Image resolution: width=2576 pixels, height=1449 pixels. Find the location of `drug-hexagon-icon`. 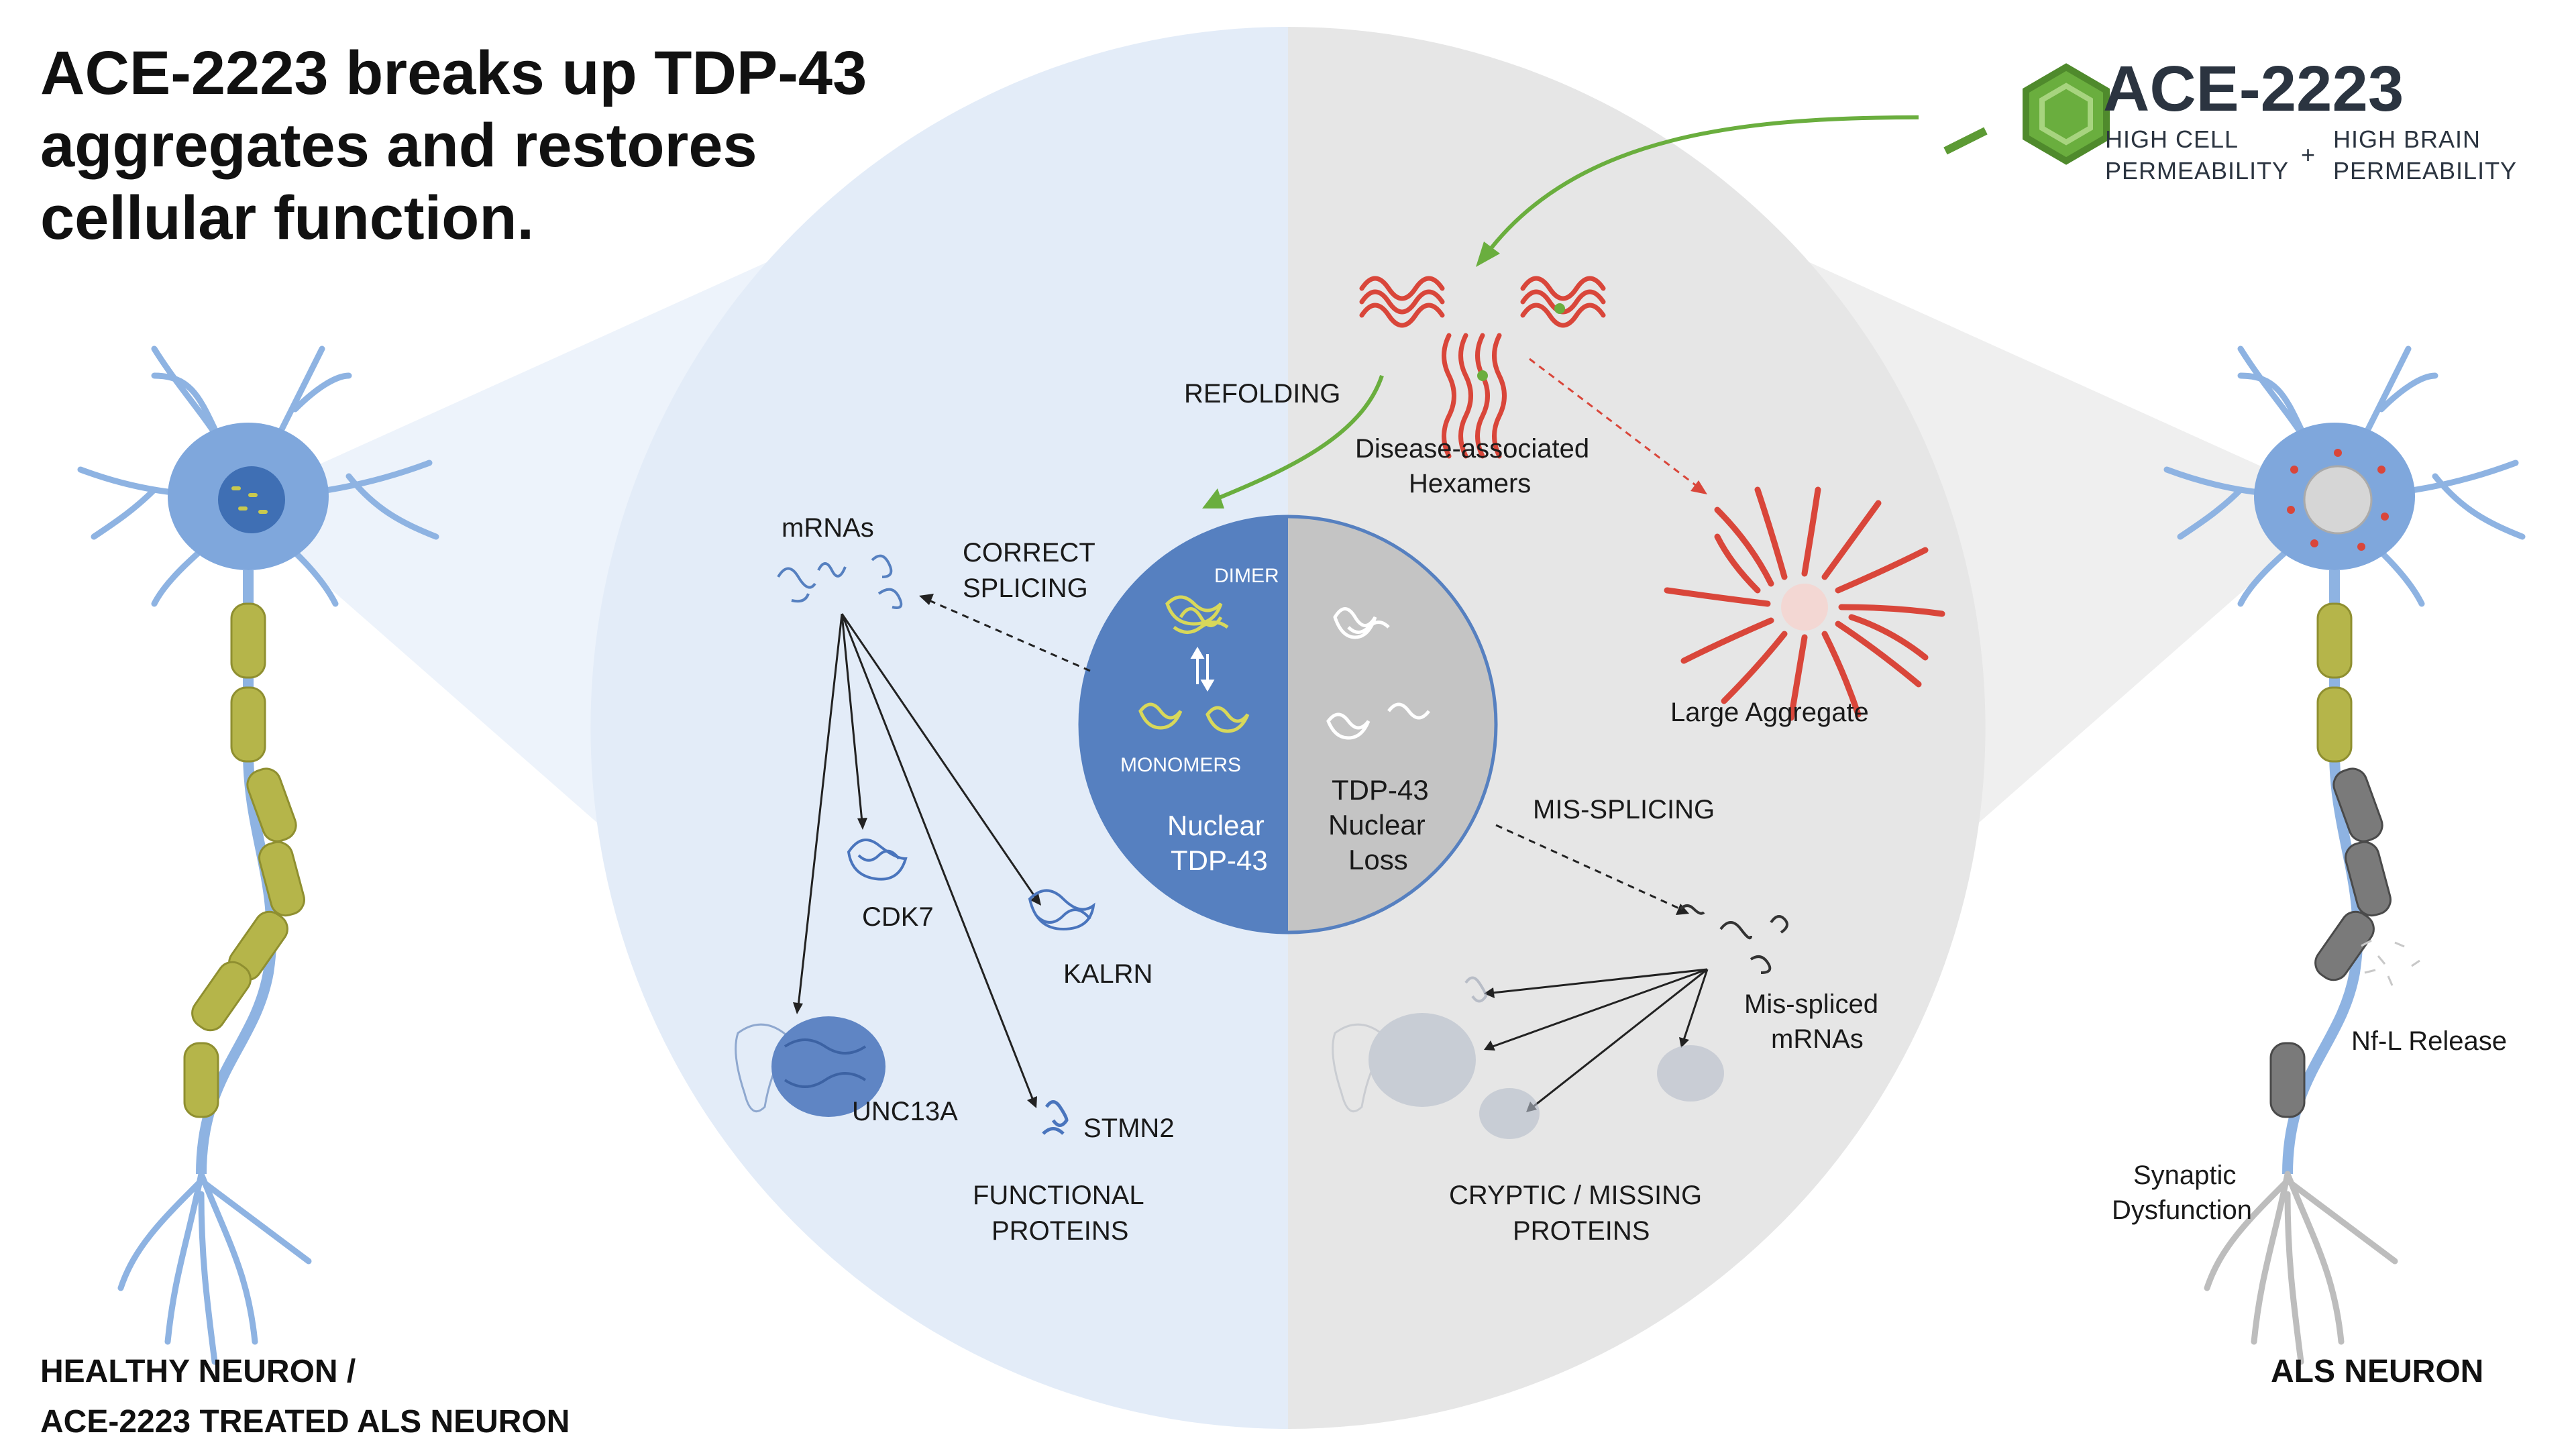

drug-hexagon-icon is located at coordinates (2026, 114).